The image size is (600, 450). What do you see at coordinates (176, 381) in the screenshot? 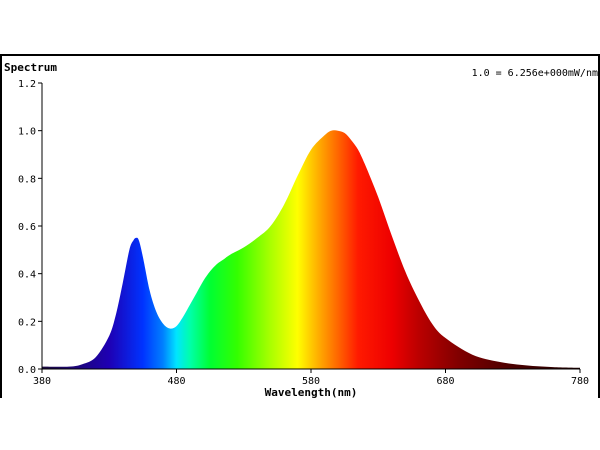
I see `x-tick-label: 480` at bounding box center [176, 381].